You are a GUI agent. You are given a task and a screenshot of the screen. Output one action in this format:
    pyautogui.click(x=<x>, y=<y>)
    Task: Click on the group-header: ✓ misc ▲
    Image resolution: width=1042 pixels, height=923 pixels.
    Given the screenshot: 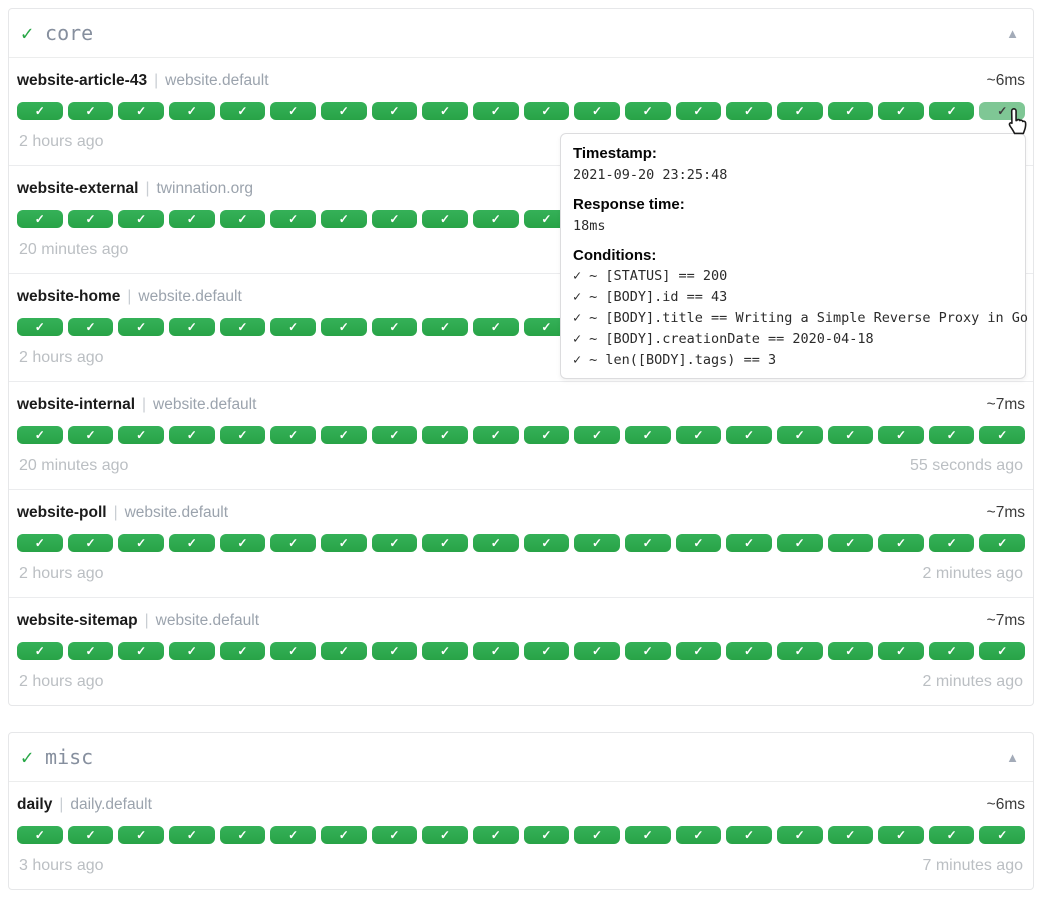 What is the action you would take?
    pyautogui.click(x=521, y=757)
    